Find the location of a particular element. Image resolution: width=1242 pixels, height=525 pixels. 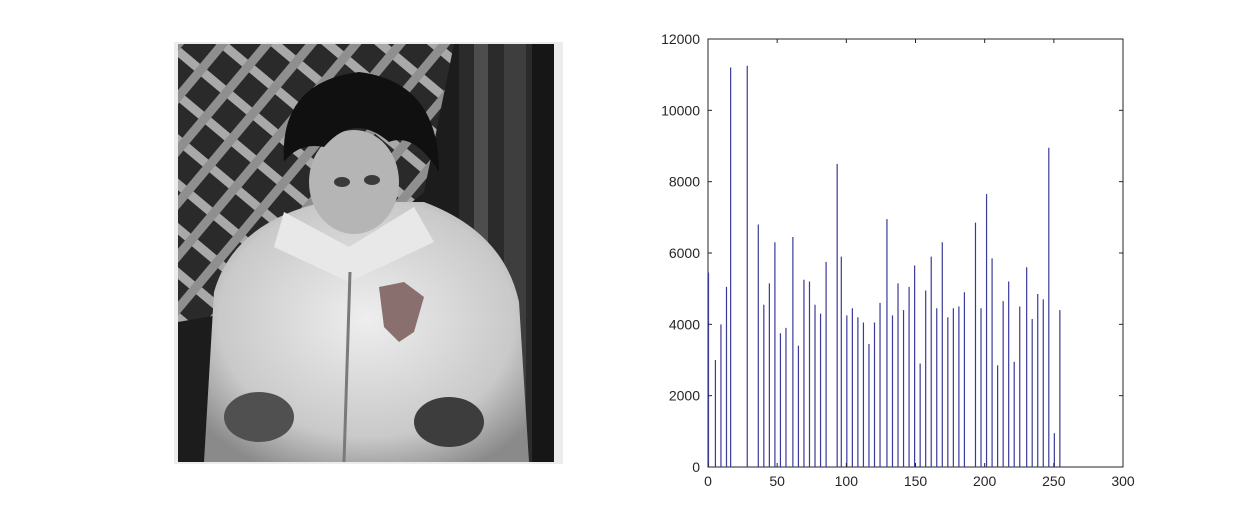

x-tick-label: 300 is located at coordinates (1123, 481).